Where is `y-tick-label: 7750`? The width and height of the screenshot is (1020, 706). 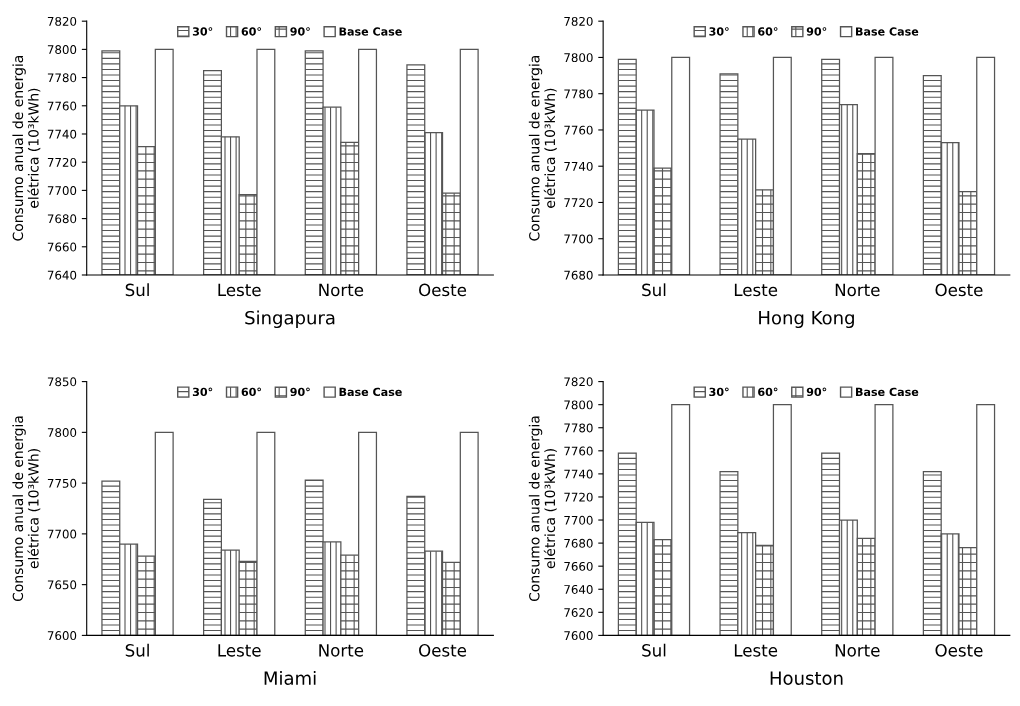 y-tick-label: 7750 is located at coordinates (62, 483).